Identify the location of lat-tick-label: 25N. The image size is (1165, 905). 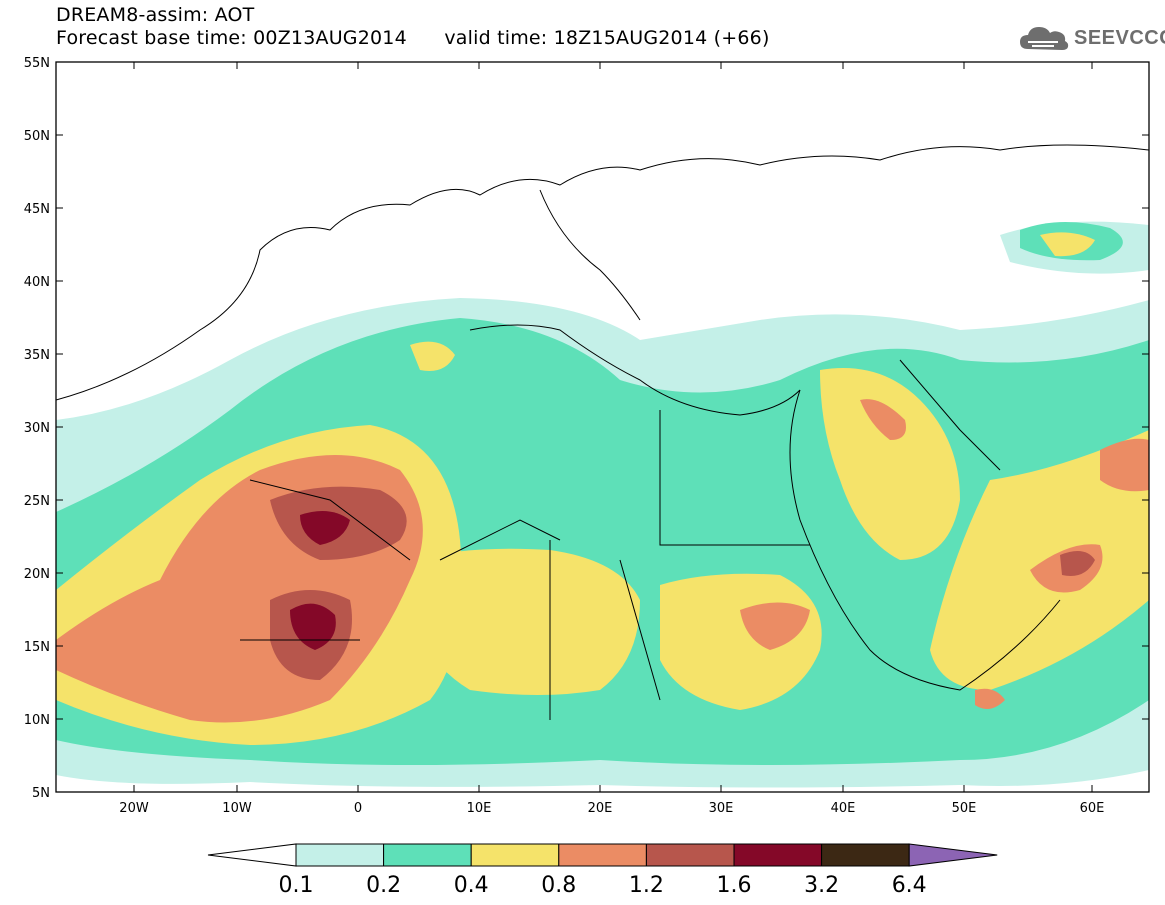
(37, 501).